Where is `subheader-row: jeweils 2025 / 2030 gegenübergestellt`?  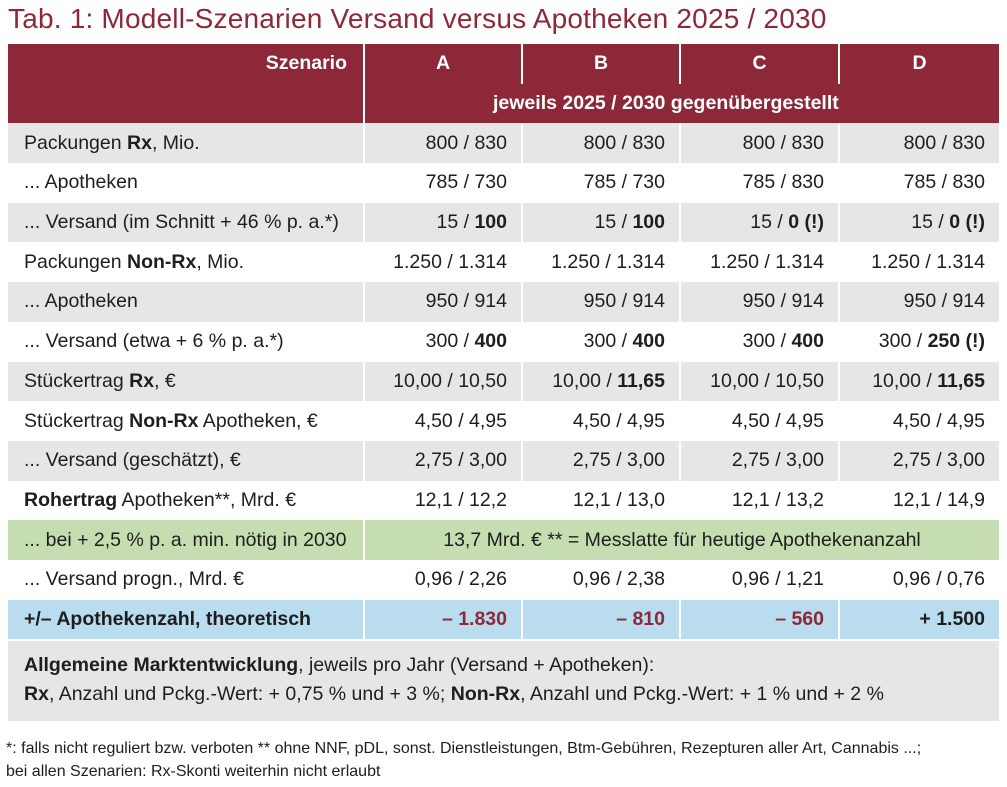
subheader-row: jeweils 2025 / 2030 gegenübergestellt is located at coordinates (503, 103).